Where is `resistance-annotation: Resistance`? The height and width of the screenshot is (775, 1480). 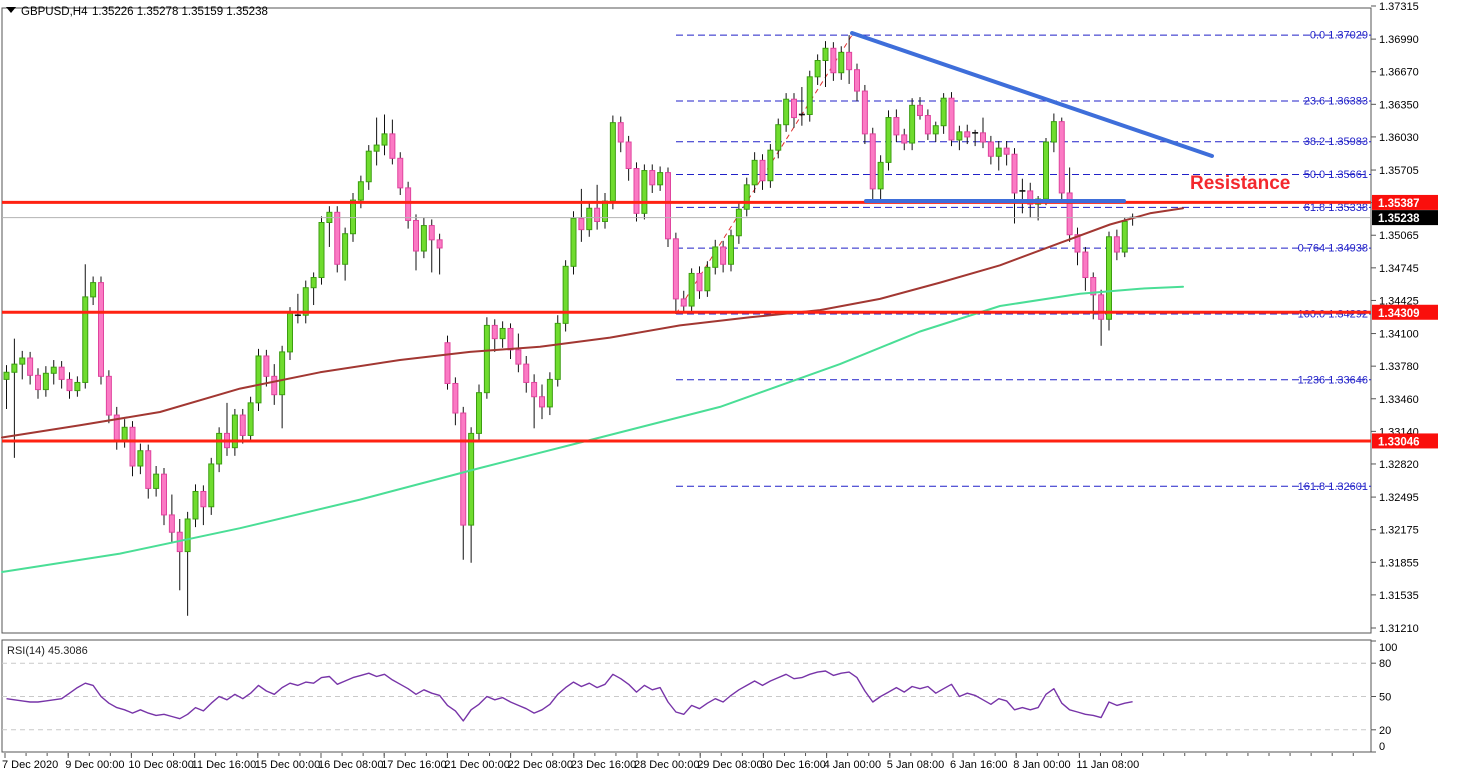 resistance-annotation: Resistance is located at coordinates (1240, 183).